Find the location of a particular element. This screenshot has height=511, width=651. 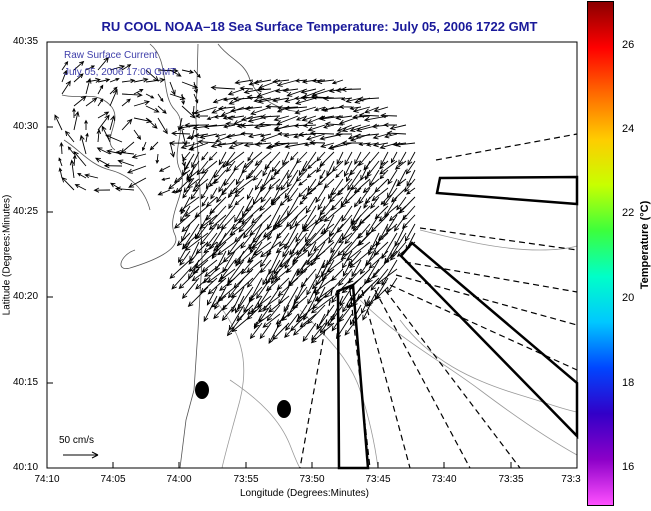

xtick-label: 73:50 is located at coordinates (312, 479).